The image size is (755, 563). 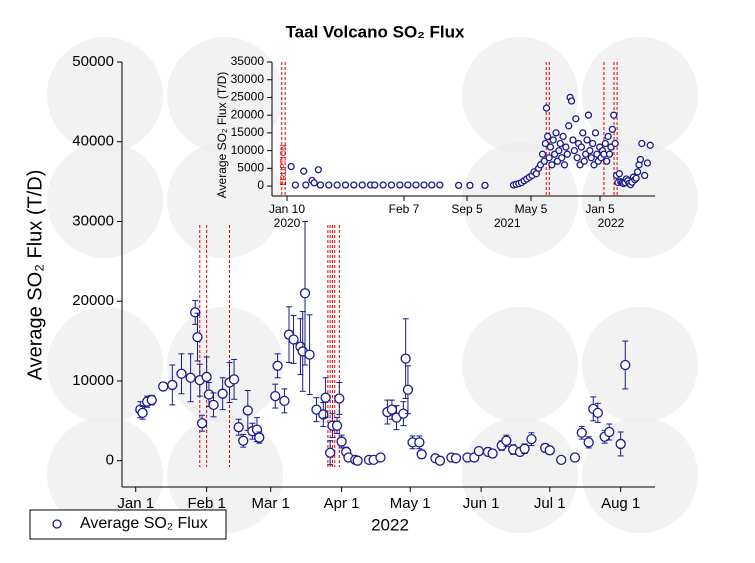 I want to click on y-tick-label: 10000, so click(x=248, y=150).